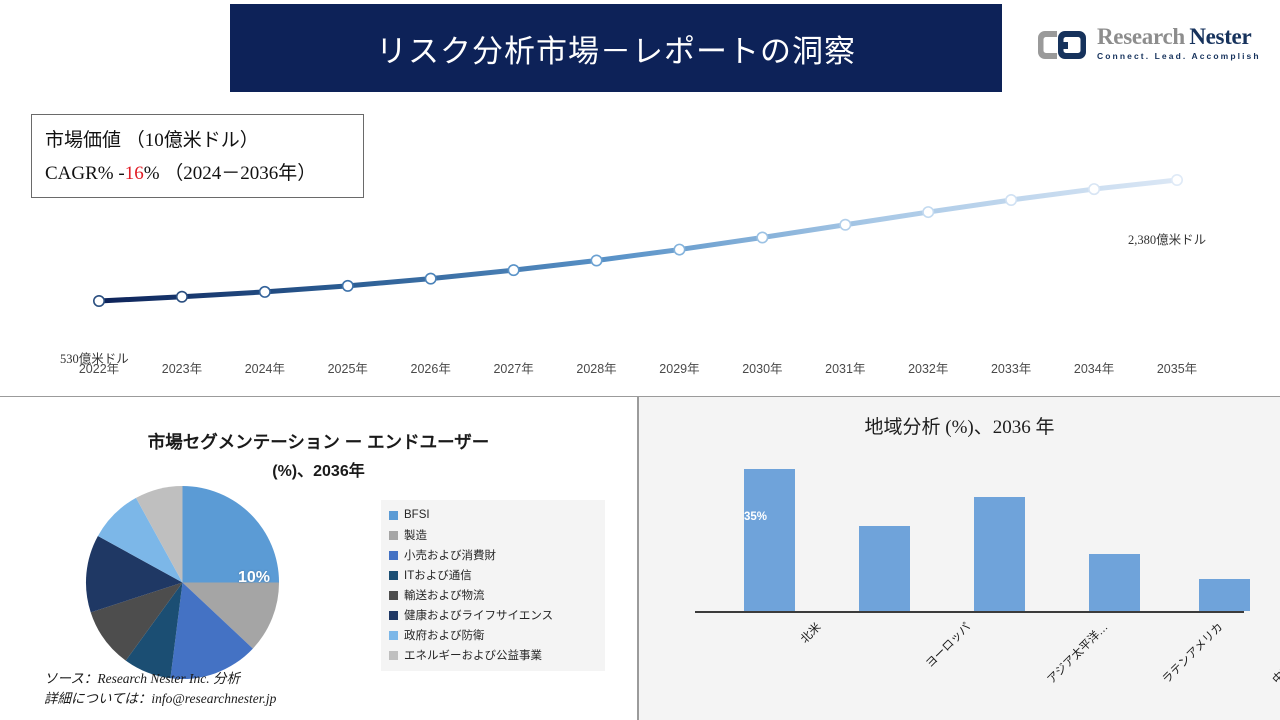  What do you see at coordinates (417, 515) in the screenshot?
I see `legend-label: BFSI` at bounding box center [417, 515].